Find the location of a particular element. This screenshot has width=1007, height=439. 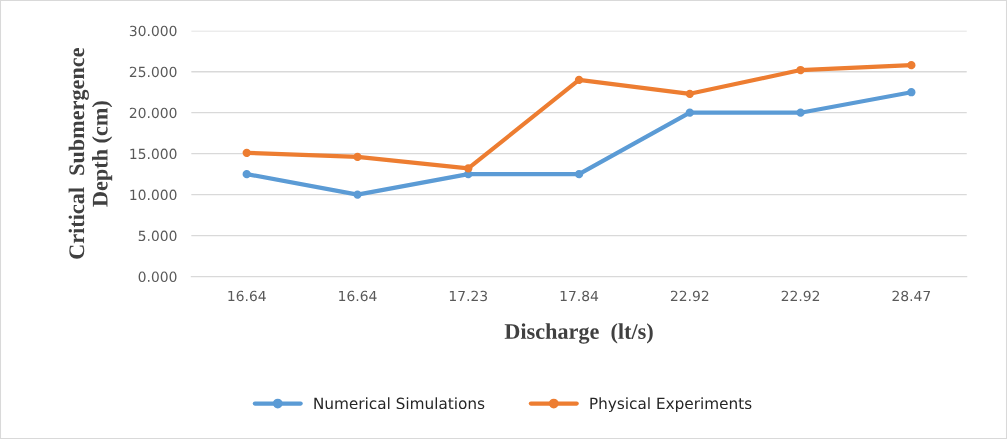

y-tick-label: 15.000 is located at coordinates (153, 154).